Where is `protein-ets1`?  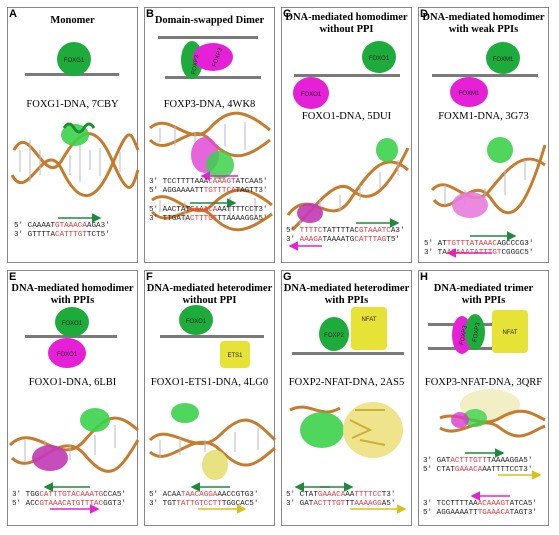
protein-ets1 is located at coordinates (235, 354).